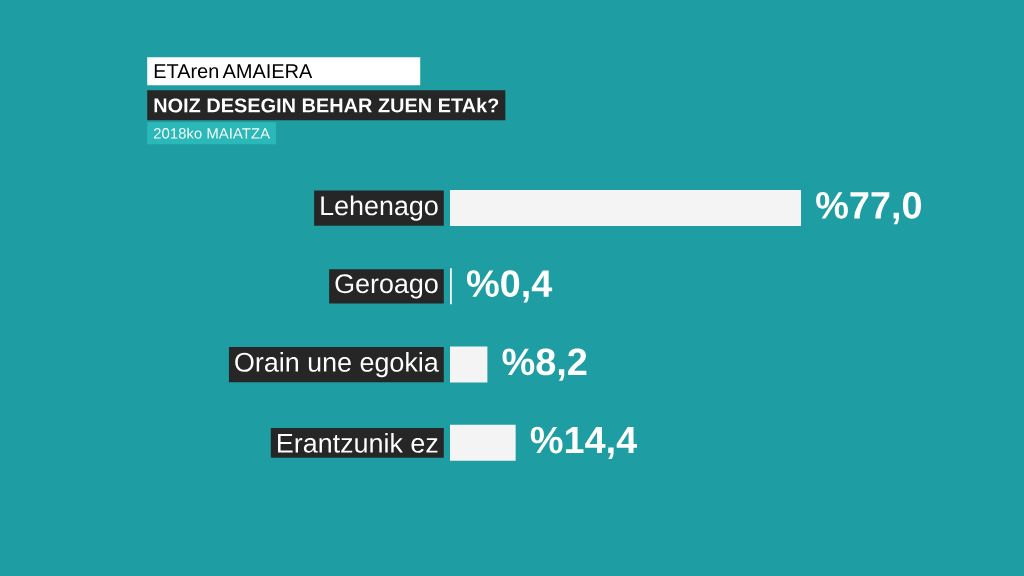 The height and width of the screenshot is (576, 1024). I want to click on y-tick-label: Geroago, so click(386, 286).